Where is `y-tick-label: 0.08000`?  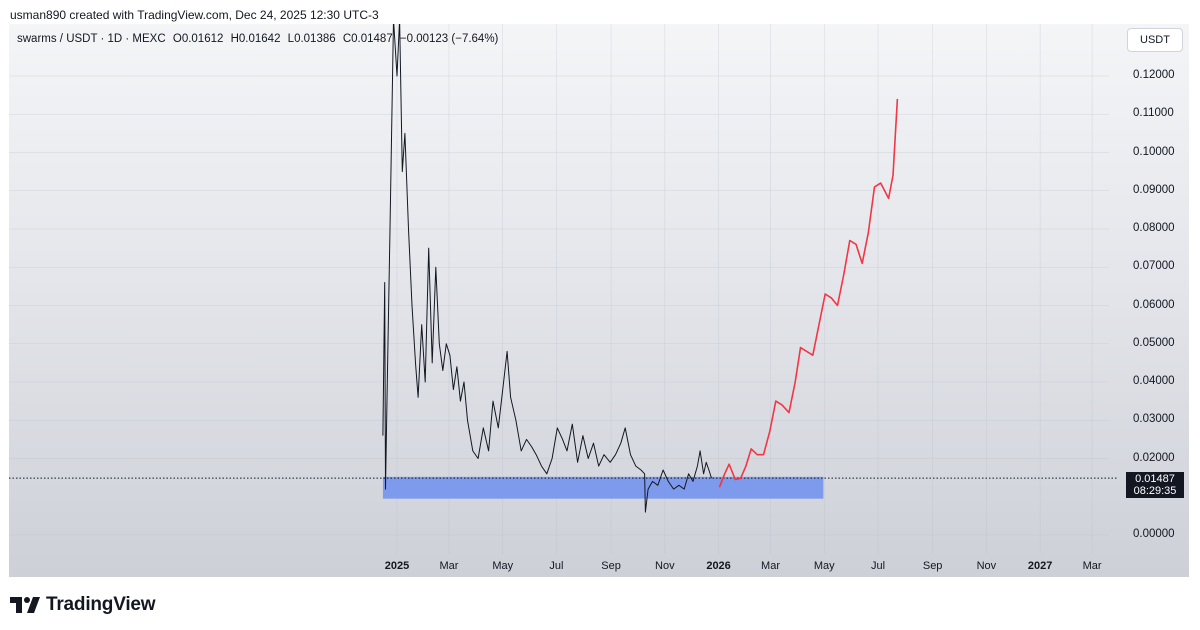
y-tick-label: 0.08000 is located at coordinates (1154, 228).